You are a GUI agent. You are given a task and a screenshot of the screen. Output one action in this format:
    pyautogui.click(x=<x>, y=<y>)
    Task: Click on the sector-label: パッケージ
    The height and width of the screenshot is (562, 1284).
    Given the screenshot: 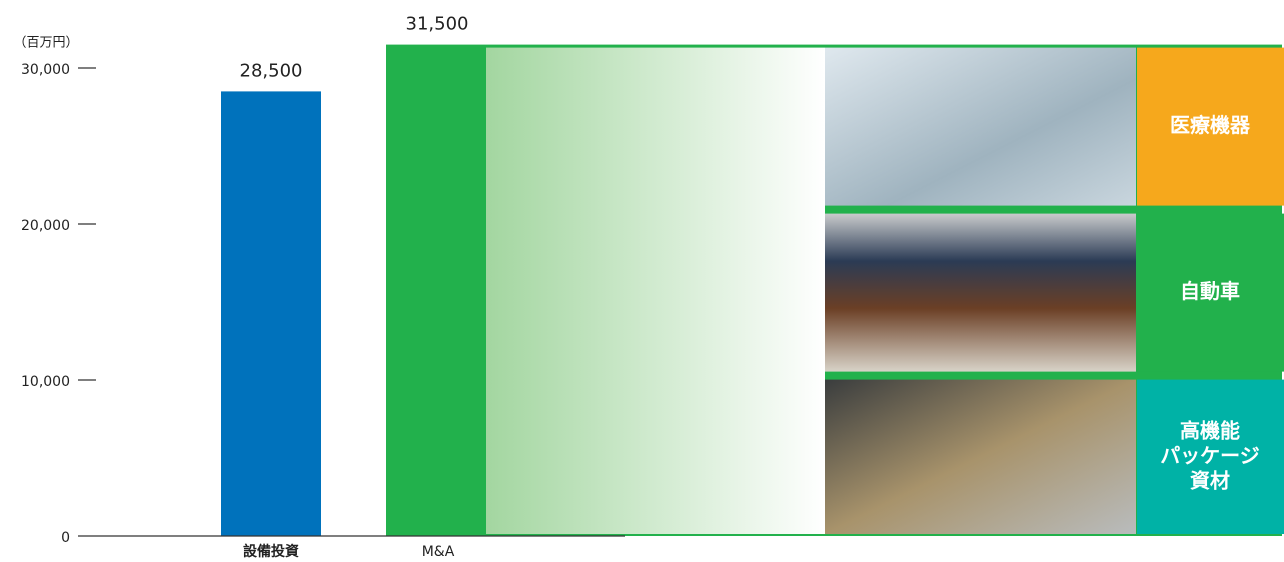 What is the action you would take?
    pyautogui.click(x=1210, y=455)
    